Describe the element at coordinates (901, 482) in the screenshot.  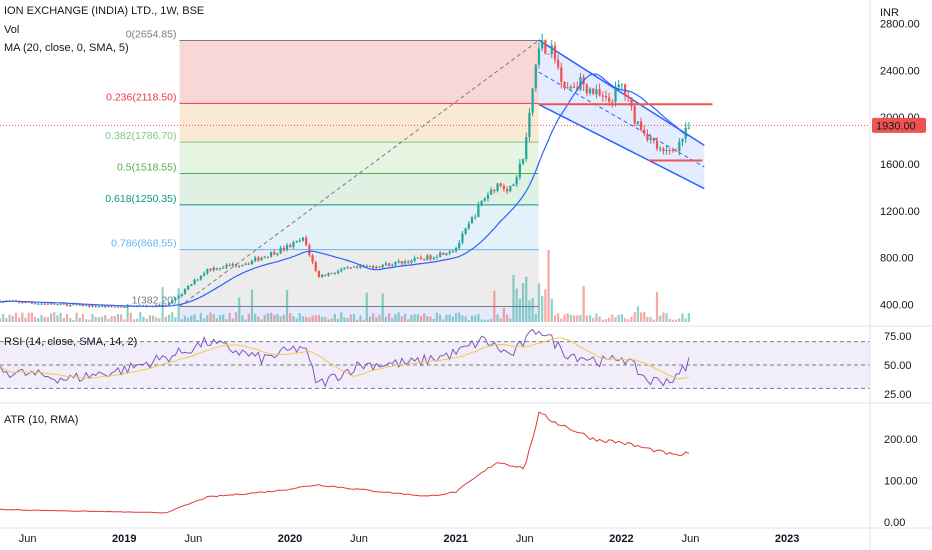
I see `atr-tick-label: 100.00` at that location.